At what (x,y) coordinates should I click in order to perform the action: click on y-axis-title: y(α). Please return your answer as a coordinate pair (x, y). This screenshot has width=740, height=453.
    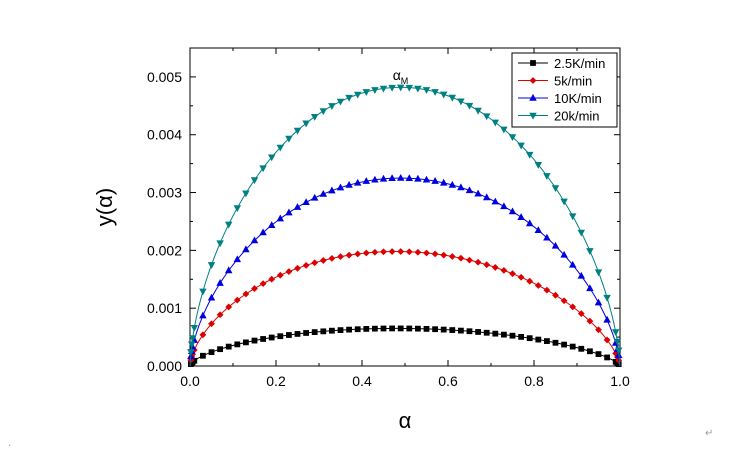
    Looking at the image, I should click on (104, 207).